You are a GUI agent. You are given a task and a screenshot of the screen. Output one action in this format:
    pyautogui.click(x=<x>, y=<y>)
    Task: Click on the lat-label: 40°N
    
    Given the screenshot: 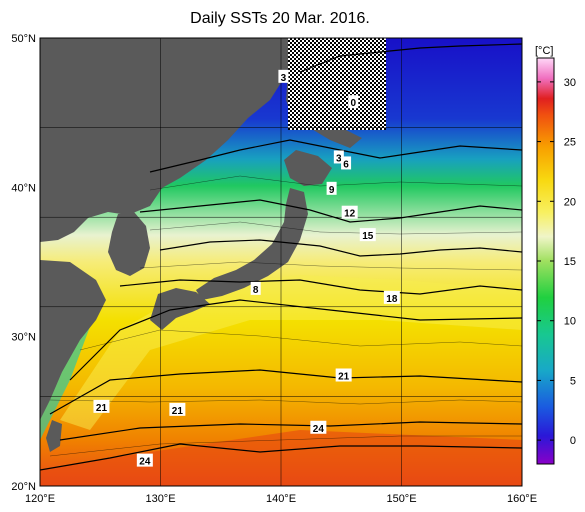 What is the action you would take?
    pyautogui.click(x=23, y=188)
    